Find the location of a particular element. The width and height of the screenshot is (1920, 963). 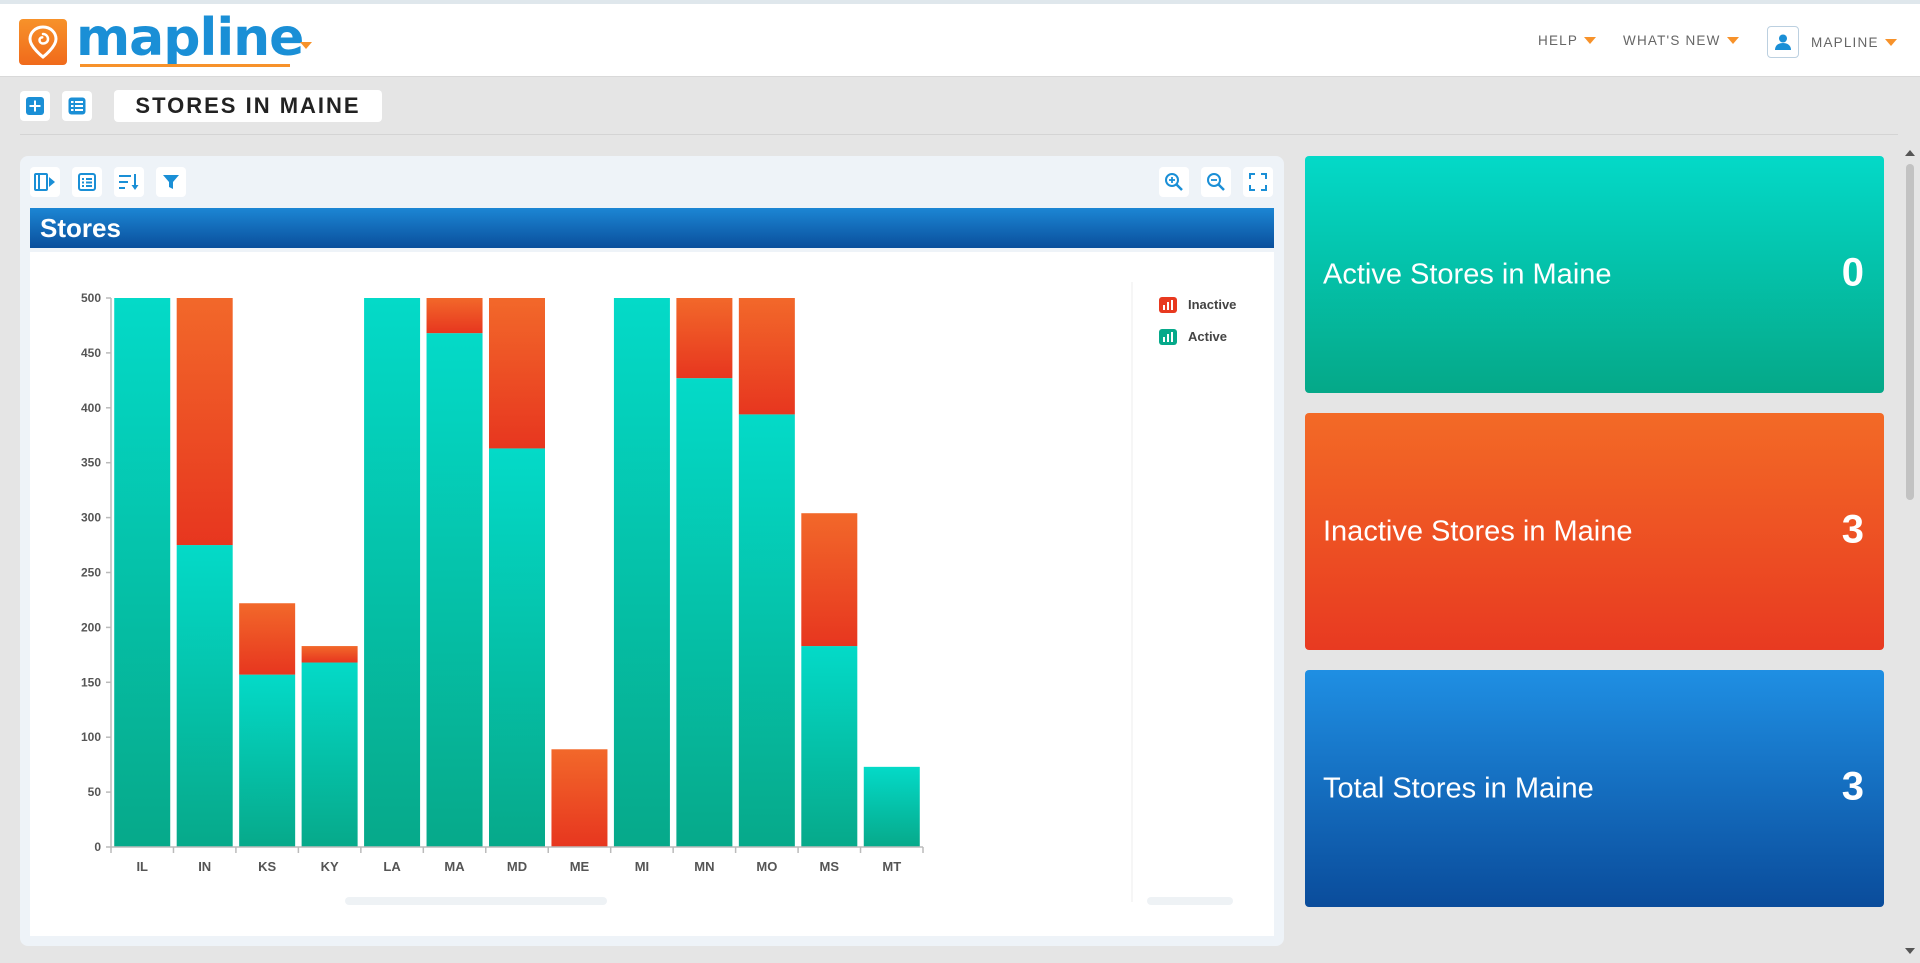

y-tick-label: 0 is located at coordinates (97, 847).